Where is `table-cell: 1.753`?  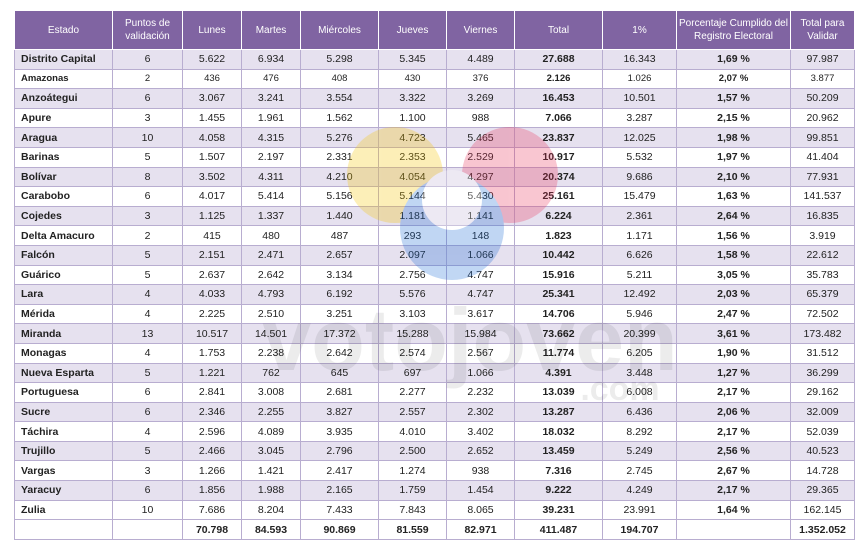
table-cell: 1.753 is located at coordinates (212, 353).